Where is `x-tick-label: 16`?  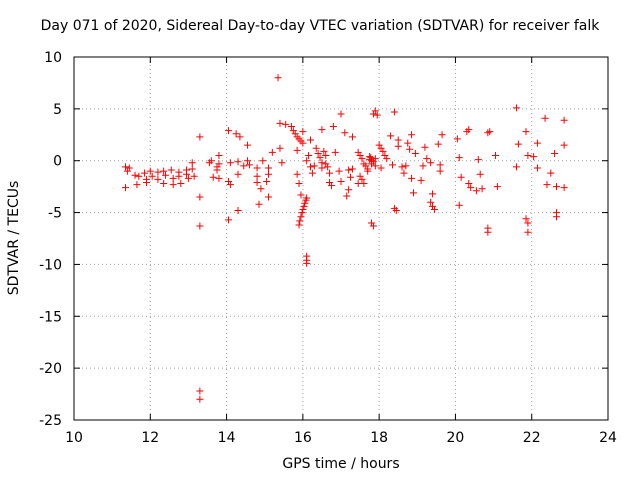 x-tick-label: 16 is located at coordinates (303, 438).